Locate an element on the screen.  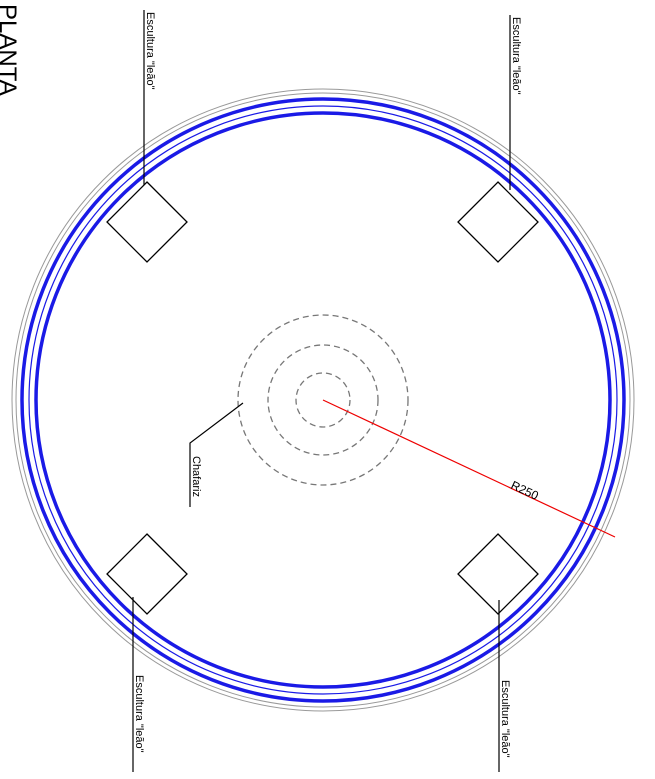
drawing-title: PLANTA is located at coordinates (10, 50).